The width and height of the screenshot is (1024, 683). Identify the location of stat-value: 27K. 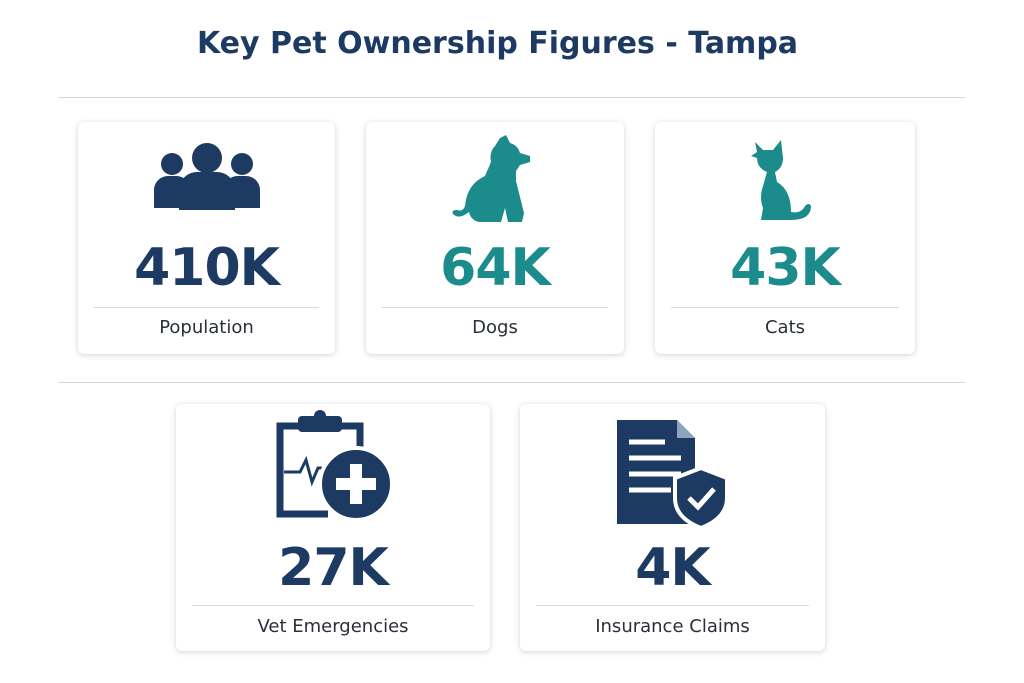
(333, 568).